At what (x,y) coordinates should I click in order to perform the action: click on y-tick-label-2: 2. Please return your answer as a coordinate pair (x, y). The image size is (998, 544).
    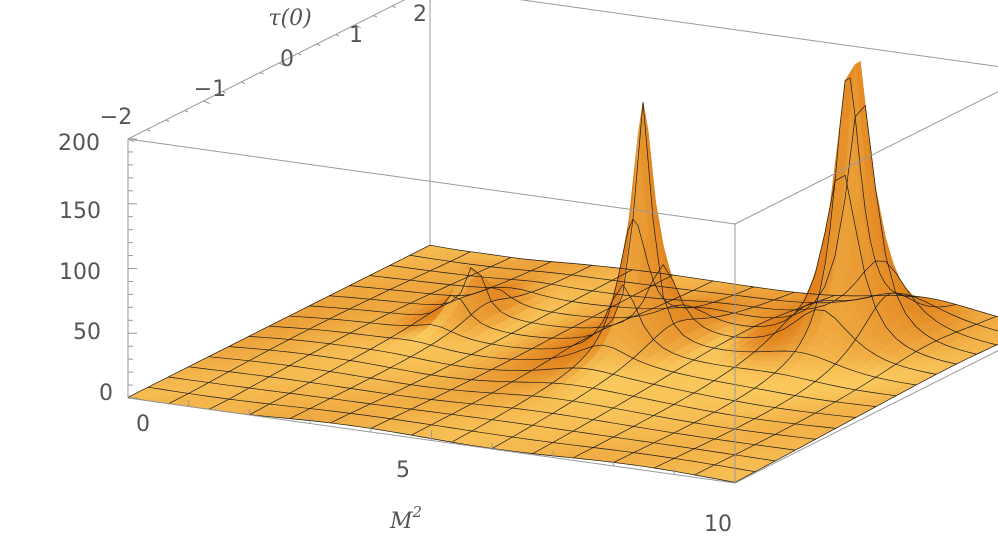
    Looking at the image, I should click on (420, 14).